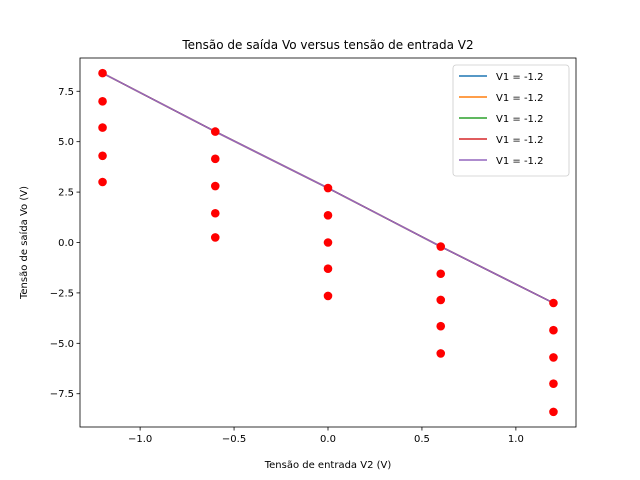 This screenshot has height=480, width=640. What do you see at coordinates (24, 243) in the screenshot?
I see `y-axis-label: Tensão de saída Vo (V)` at bounding box center [24, 243].